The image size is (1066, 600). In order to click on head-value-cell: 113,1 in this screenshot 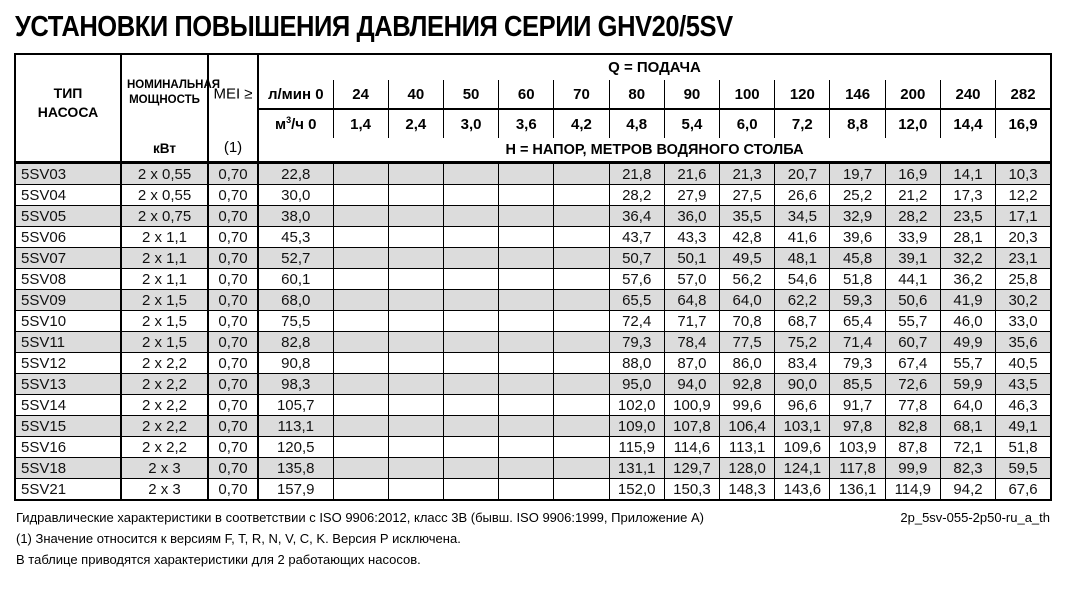, I will do `click(295, 426)`.